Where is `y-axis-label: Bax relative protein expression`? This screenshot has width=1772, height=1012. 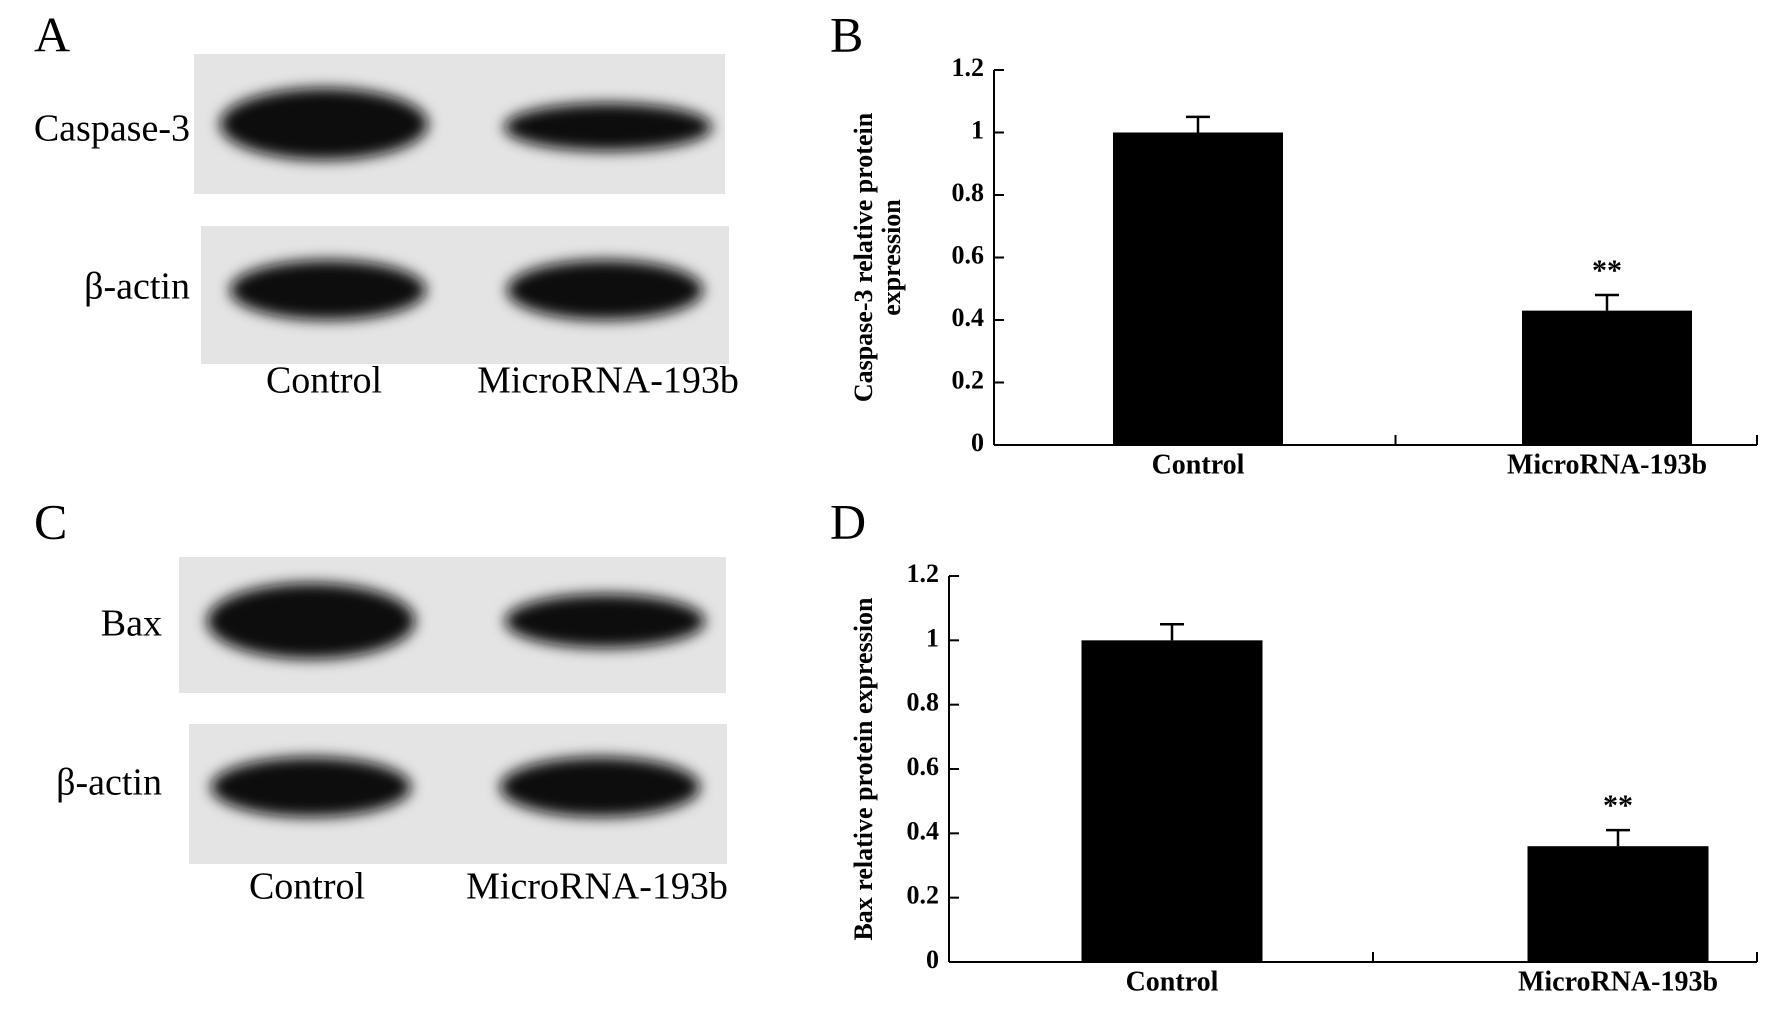
y-axis-label: Bax relative protein expression is located at coordinates (863, 769).